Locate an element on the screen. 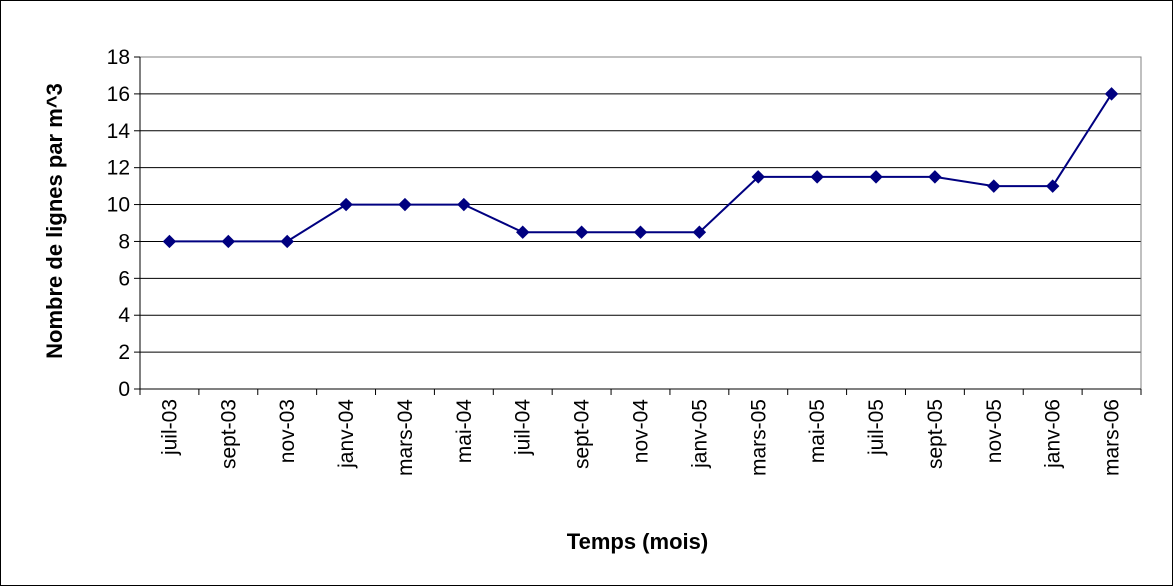  y-tick-label: 2 is located at coordinates (124, 352).